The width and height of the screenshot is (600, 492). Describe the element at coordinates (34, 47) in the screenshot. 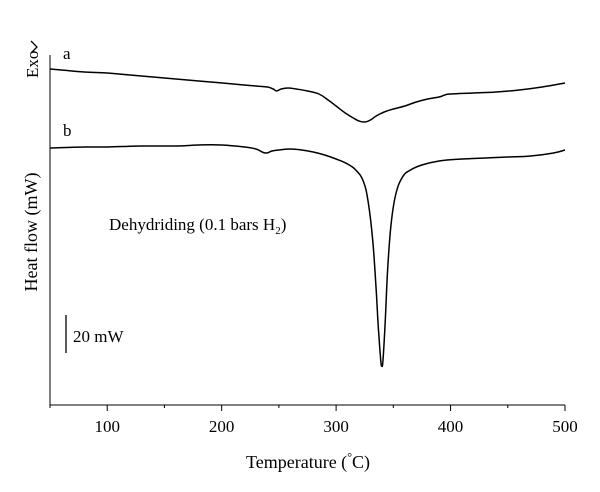

I see `exo-arrow-icon` at that location.